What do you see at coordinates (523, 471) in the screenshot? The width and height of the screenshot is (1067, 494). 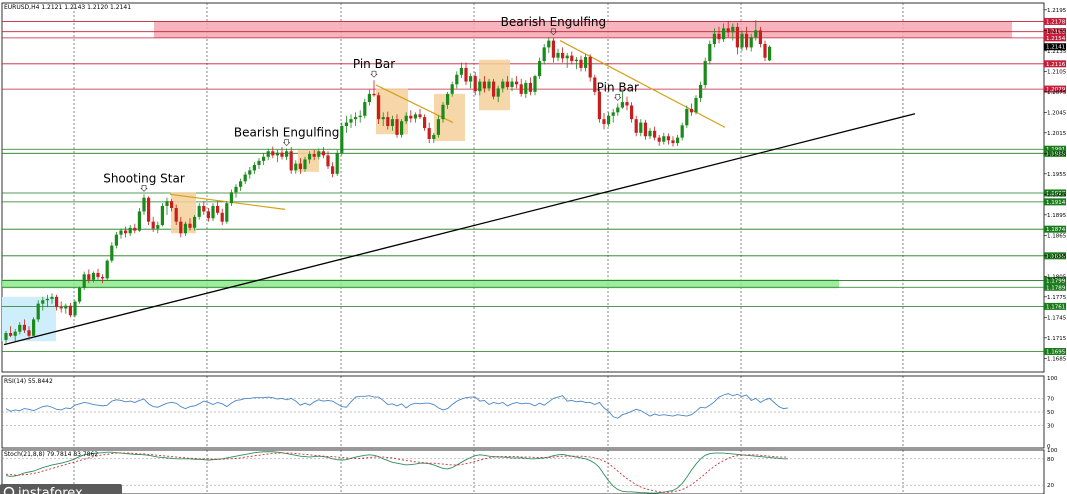 I see `stoch-panel-frame` at bounding box center [523, 471].